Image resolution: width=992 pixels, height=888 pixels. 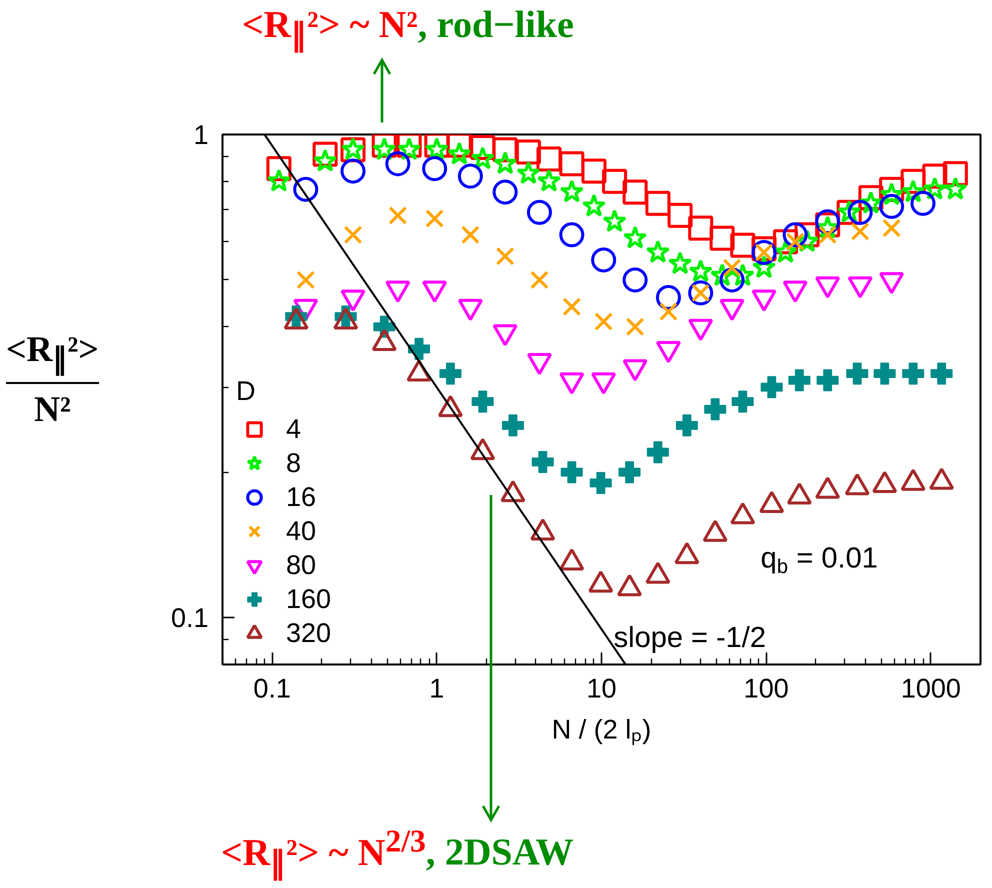 What do you see at coordinates (309, 633) in the screenshot?
I see `legend-label: 320` at bounding box center [309, 633].